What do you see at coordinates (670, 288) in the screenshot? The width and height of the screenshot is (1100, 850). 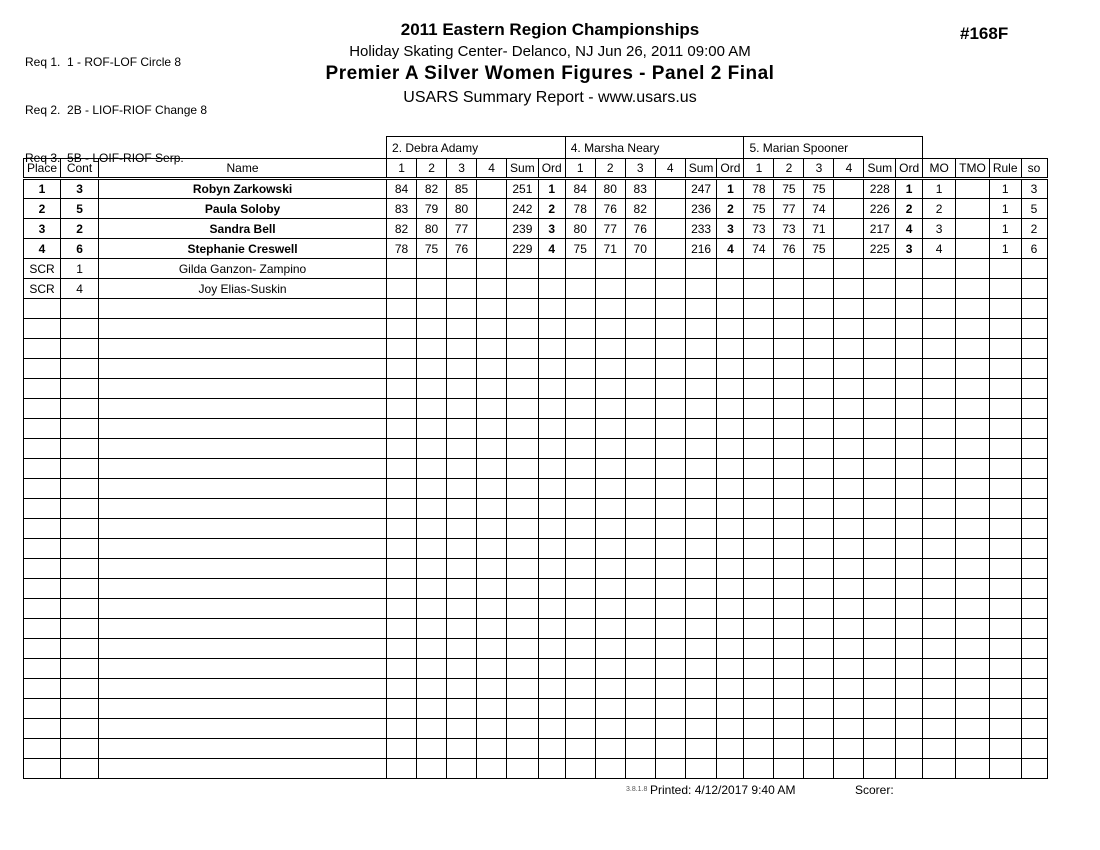 I see `judge2-score4-cell` at bounding box center [670, 288].